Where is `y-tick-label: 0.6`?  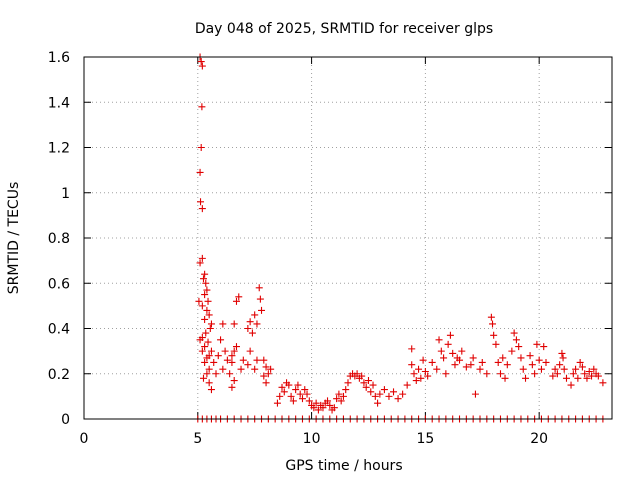 y-tick-label: 0.6 is located at coordinates (59, 284).